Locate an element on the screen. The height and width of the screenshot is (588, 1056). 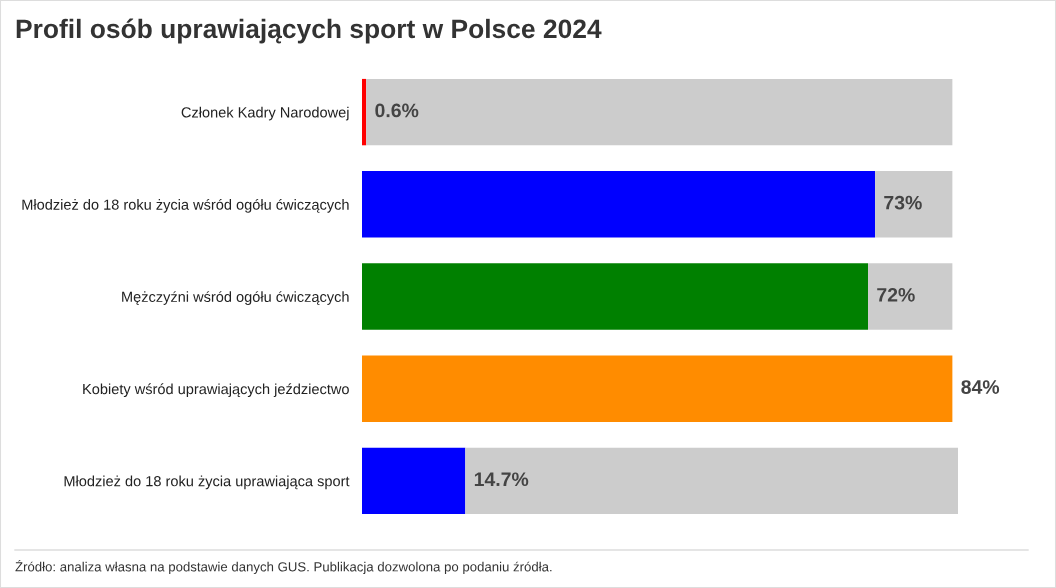
y-tick-label: Mężczyźni wśród ogółu ćwiczących is located at coordinates (235, 298).